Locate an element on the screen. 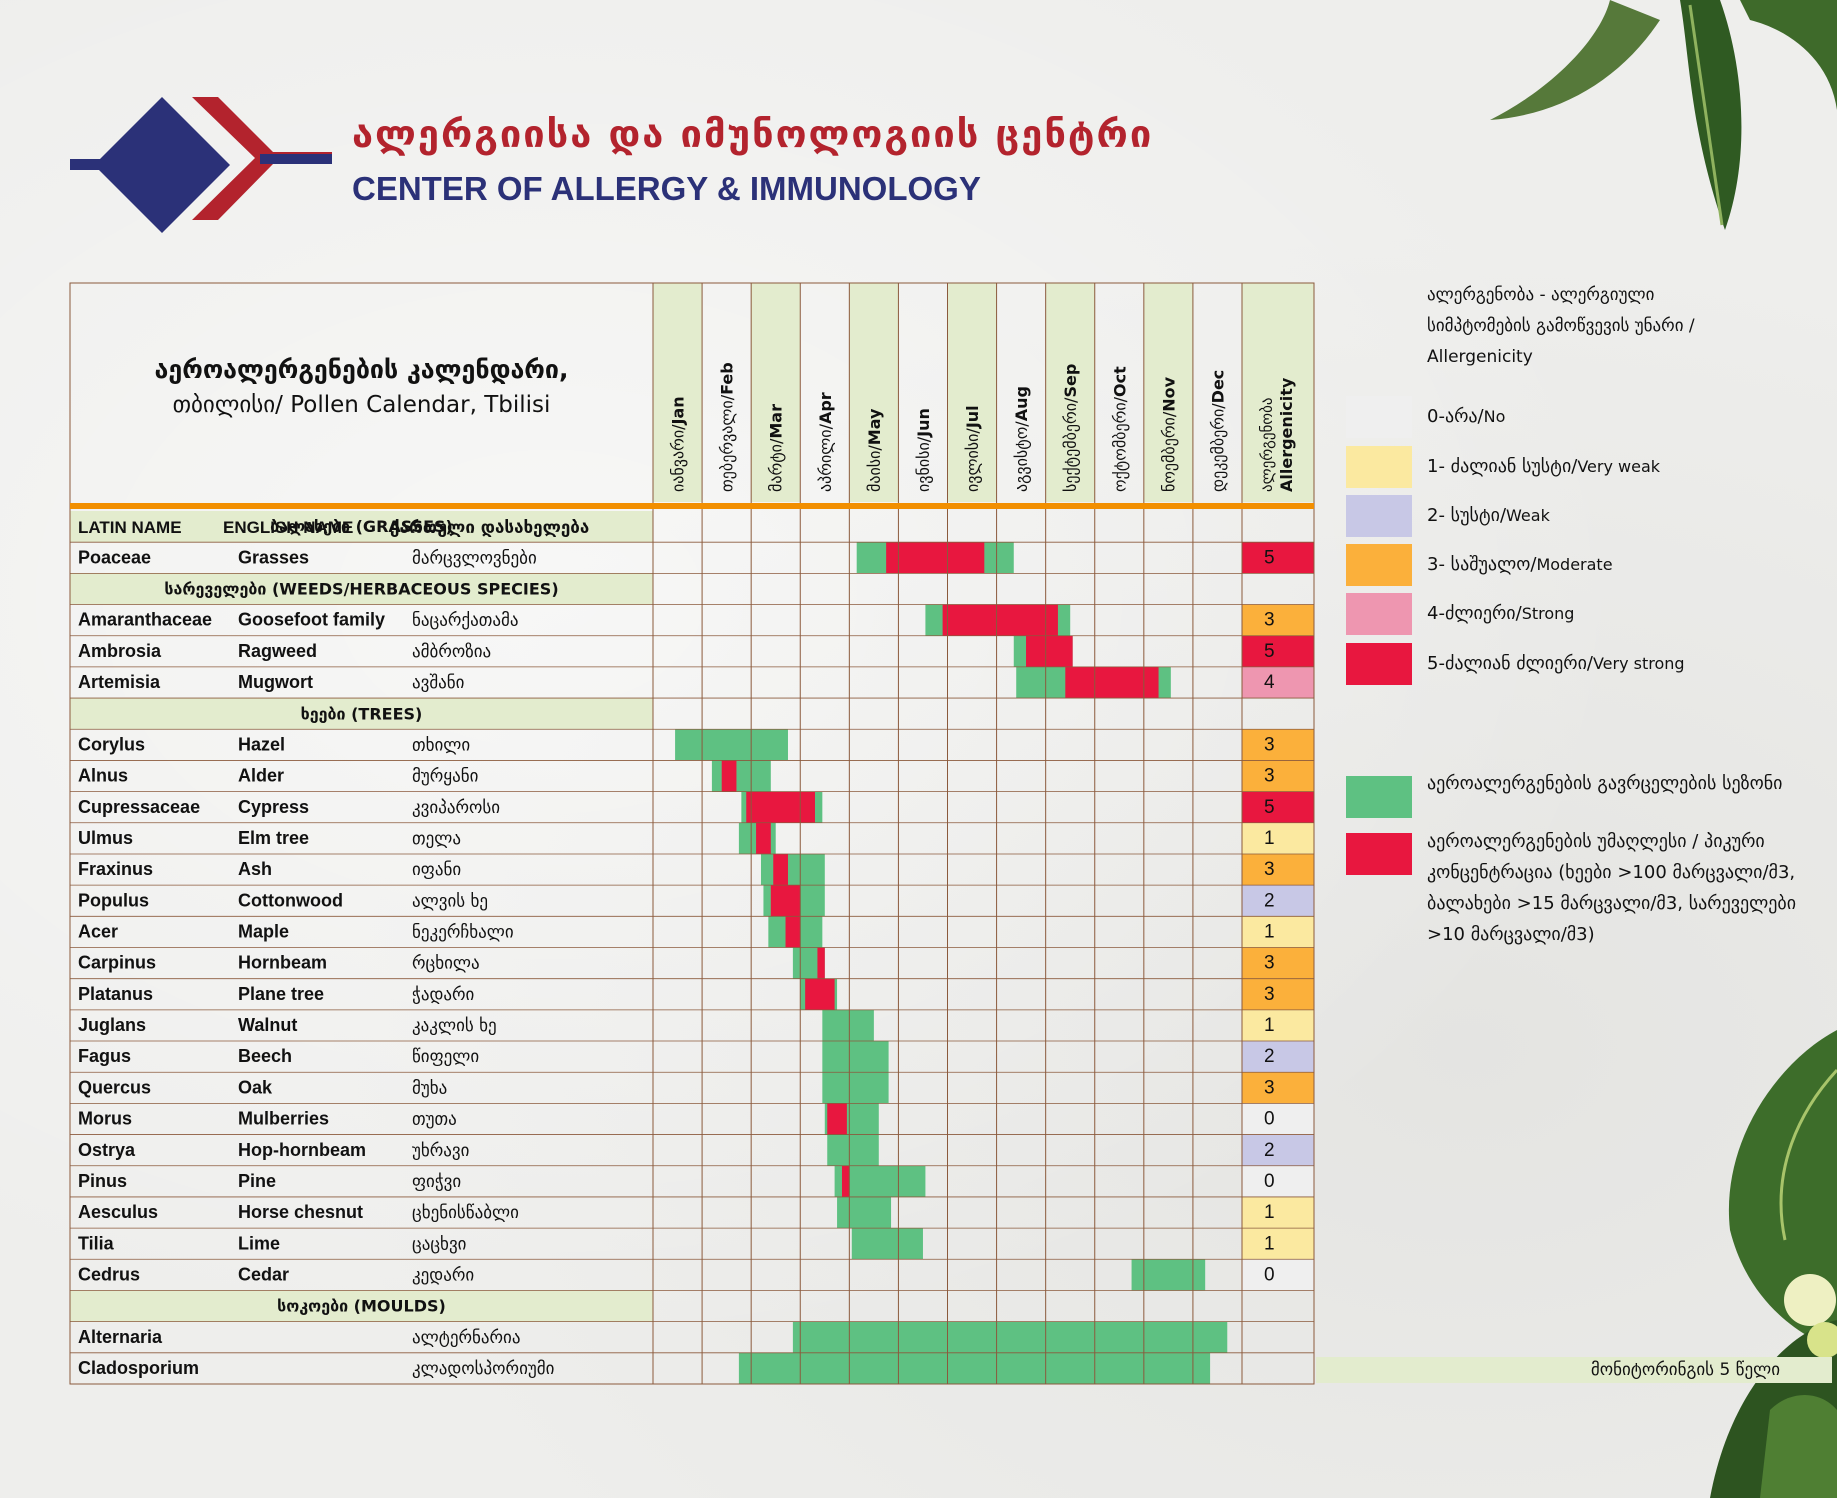 Image resolution: width=1837 pixels, height=1498 pixels. row-english-name: Ragweed is located at coordinates (277, 651).